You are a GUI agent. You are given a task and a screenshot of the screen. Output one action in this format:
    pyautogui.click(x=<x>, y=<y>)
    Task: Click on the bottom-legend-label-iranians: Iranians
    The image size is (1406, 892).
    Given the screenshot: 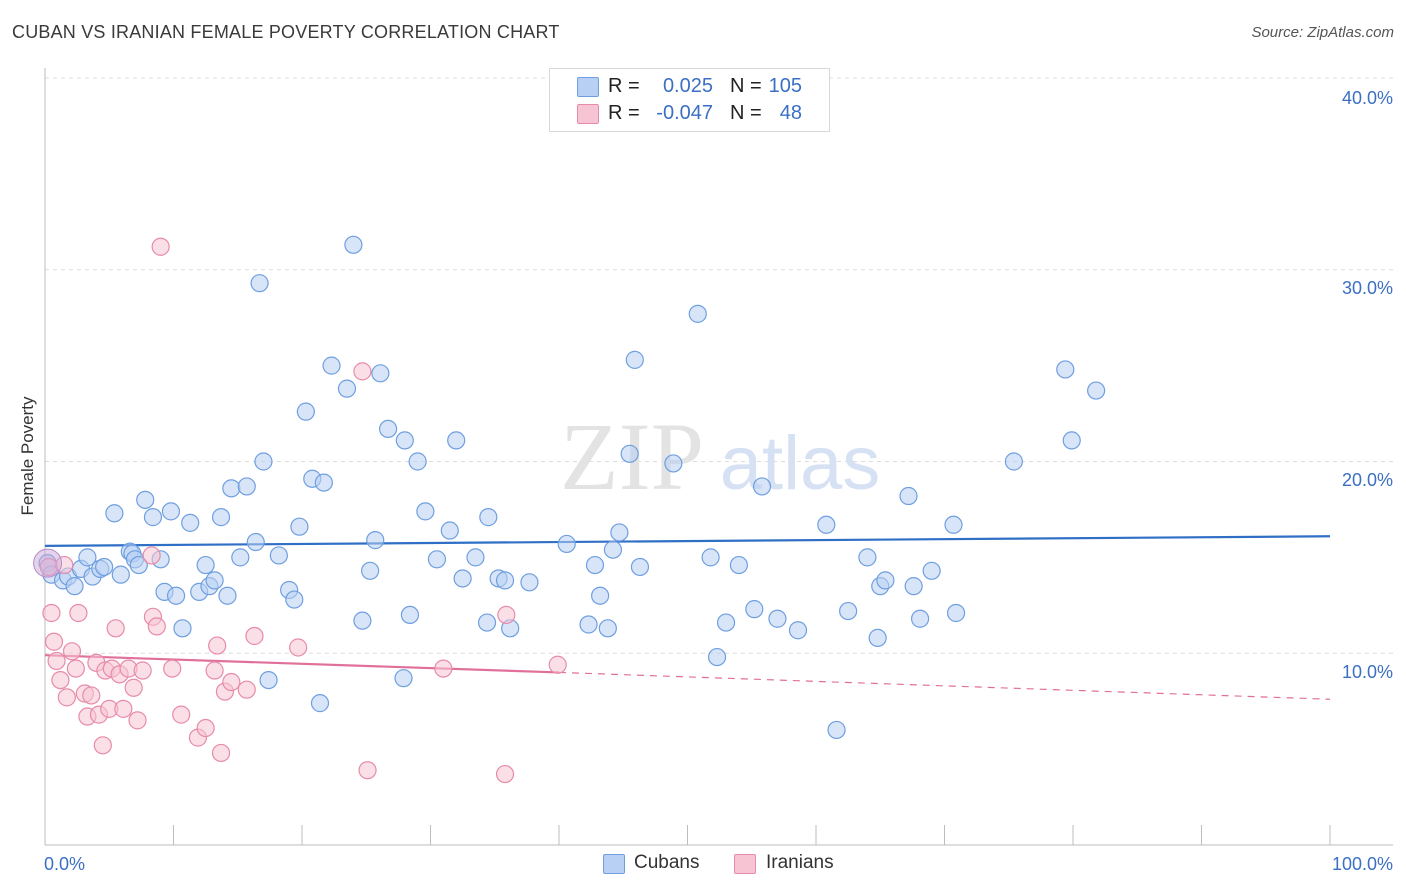 What is the action you would take?
    pyautogui.click(x=800, y=862)
    